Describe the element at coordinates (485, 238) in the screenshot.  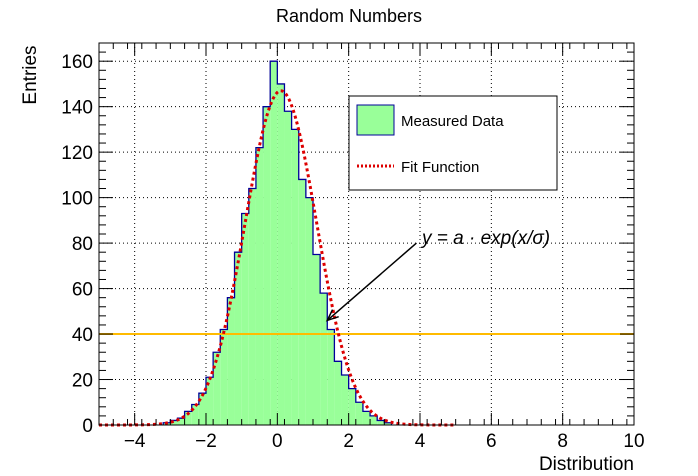
I see `formula-annotation: y = a · exp(x/σ)` at that location.